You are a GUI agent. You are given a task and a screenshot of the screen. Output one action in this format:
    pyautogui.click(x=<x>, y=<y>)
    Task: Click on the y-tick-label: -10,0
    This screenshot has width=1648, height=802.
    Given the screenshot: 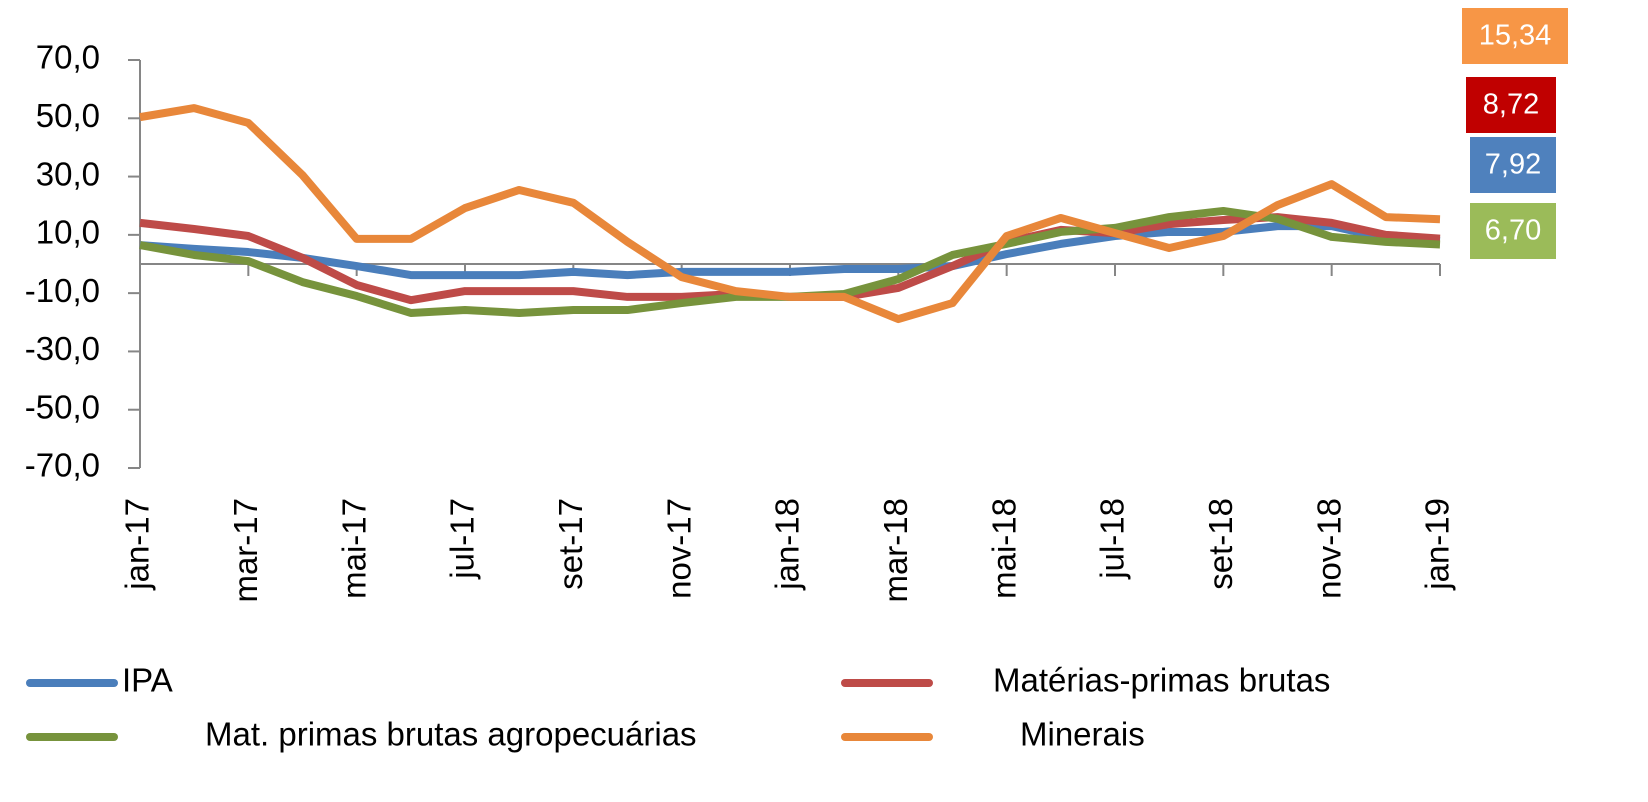 What is the action you would take?
    pyautogui.click(x=62, y=290)
    